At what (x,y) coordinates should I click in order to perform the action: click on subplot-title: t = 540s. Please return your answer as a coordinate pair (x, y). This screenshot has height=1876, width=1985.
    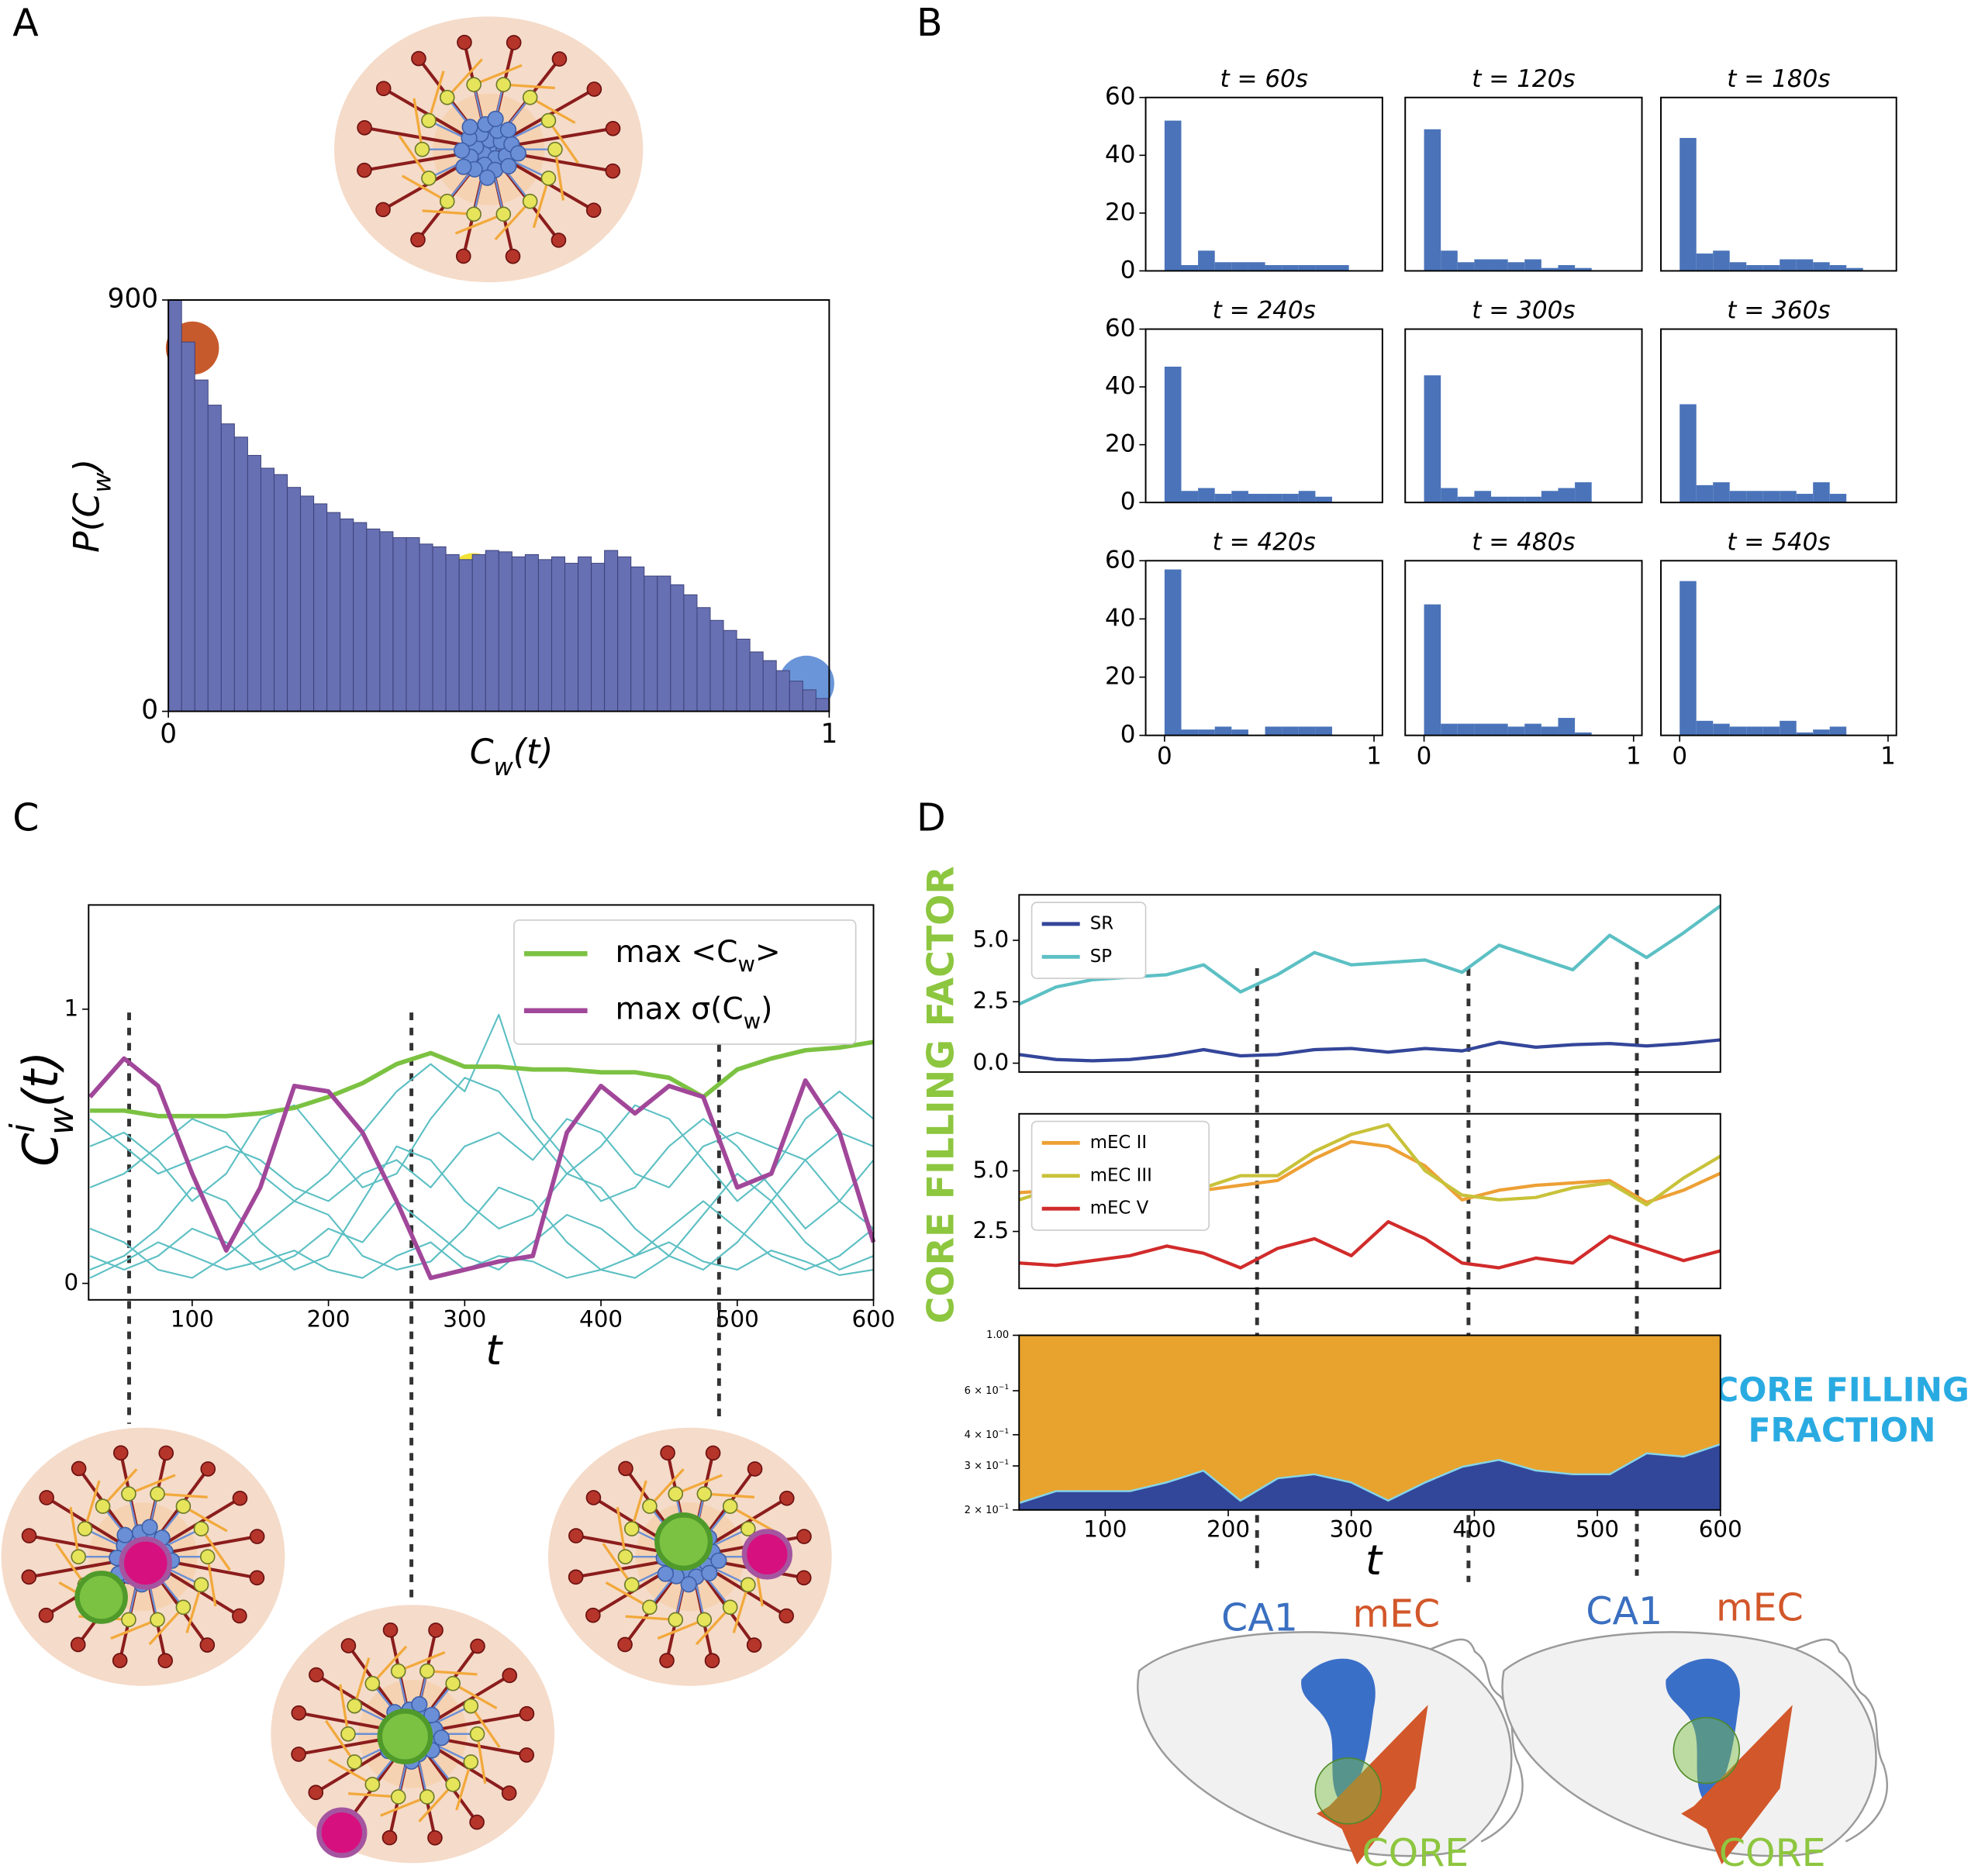
    Looking at the image, I should click on (1778, 542).